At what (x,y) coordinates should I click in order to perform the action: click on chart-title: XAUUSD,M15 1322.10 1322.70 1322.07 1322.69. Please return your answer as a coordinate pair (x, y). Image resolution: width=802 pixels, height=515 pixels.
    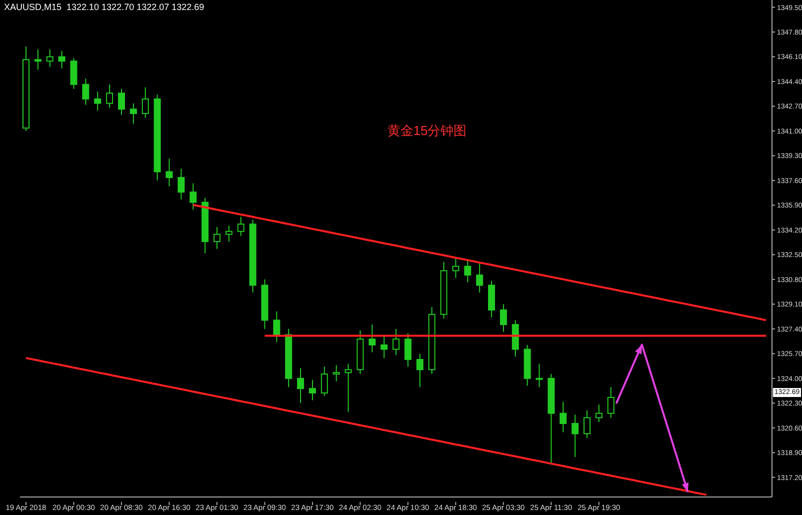
    Looking at the image, I should click on (104, 7).